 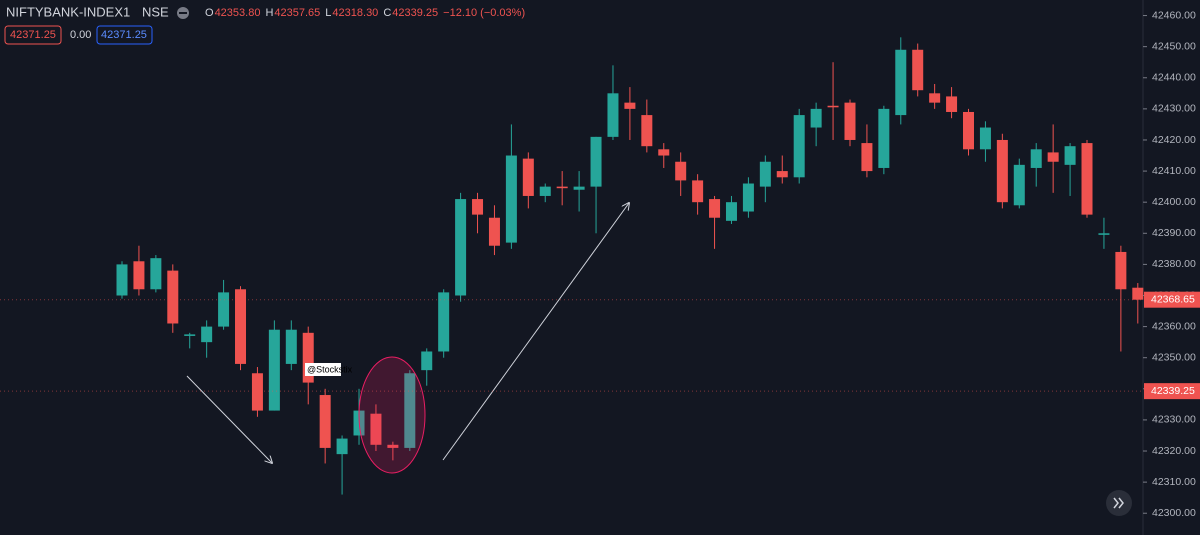 What do you see at coordinates (1174, 451) in the screenshot?
I see `y-tick-label: 42320.00` at bounding box center [1174, 451].